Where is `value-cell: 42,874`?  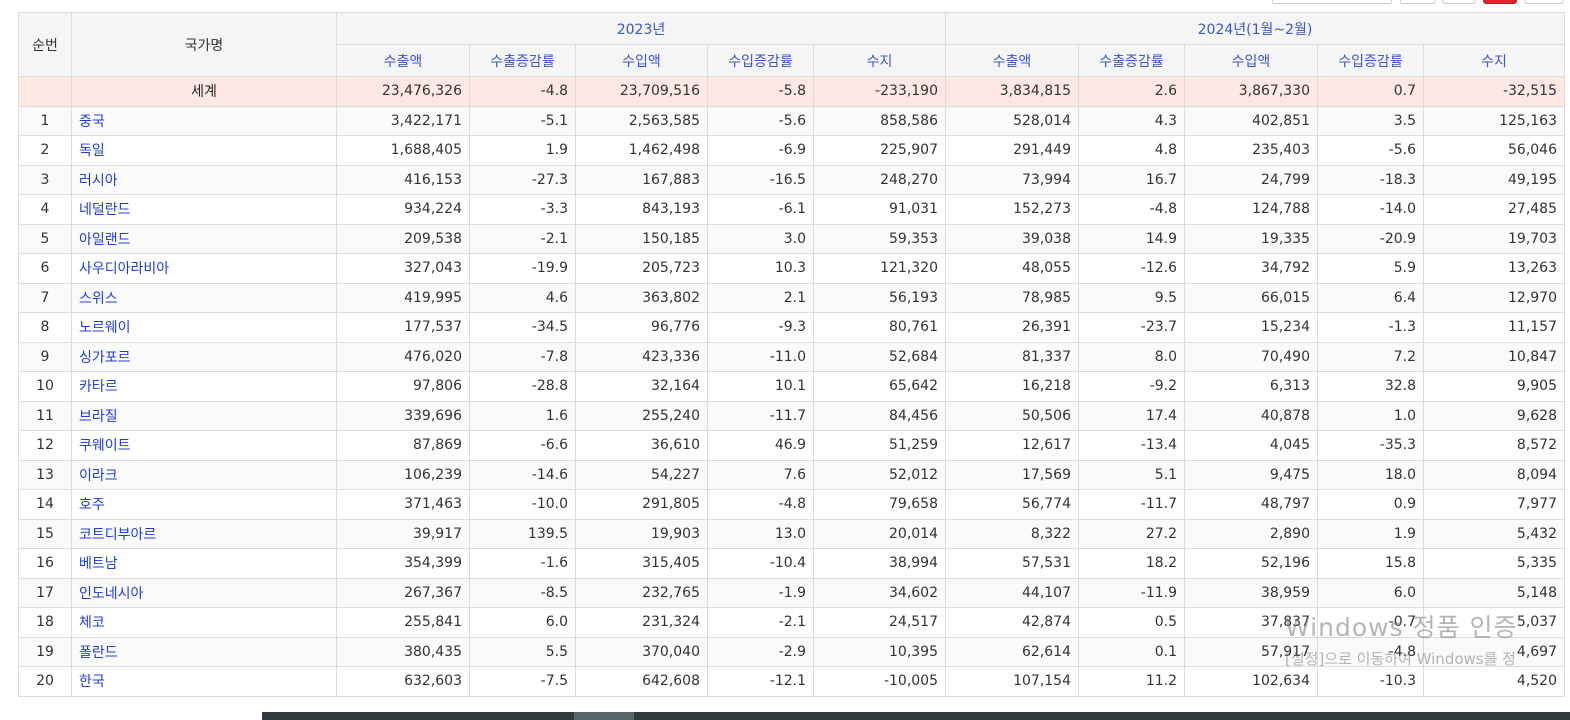 value-cell: 42,874 is located at coordinates (1012, 622).